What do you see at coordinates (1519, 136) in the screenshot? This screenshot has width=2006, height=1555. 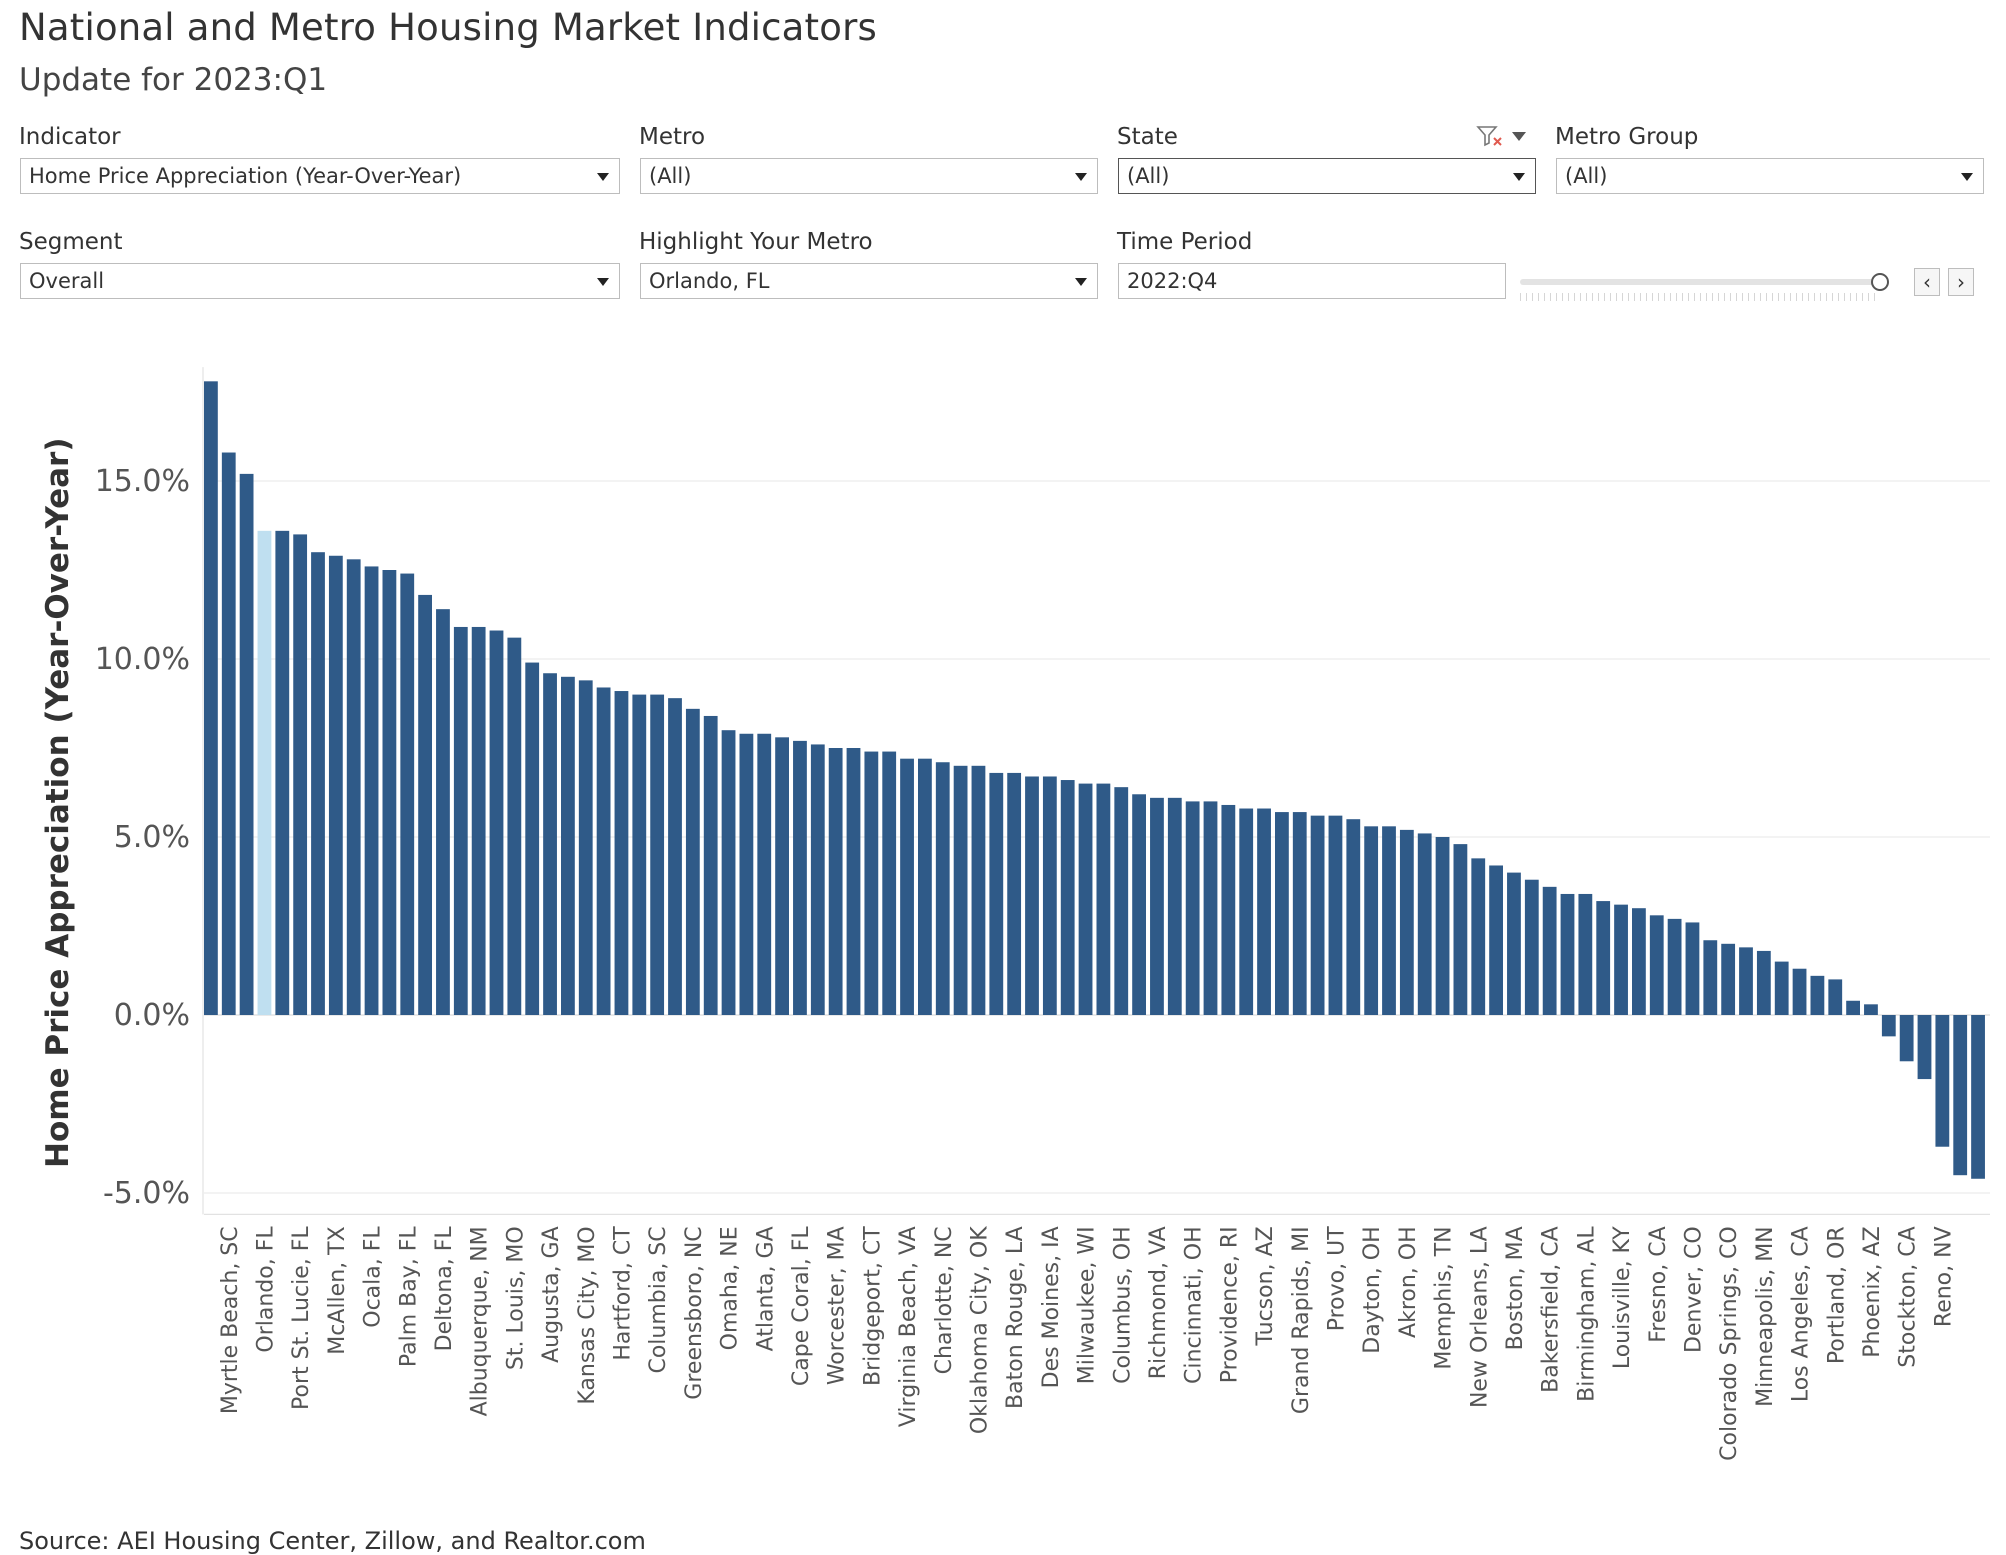 I see `state-menu-caret-icon` at bounding box center [1519, 136].